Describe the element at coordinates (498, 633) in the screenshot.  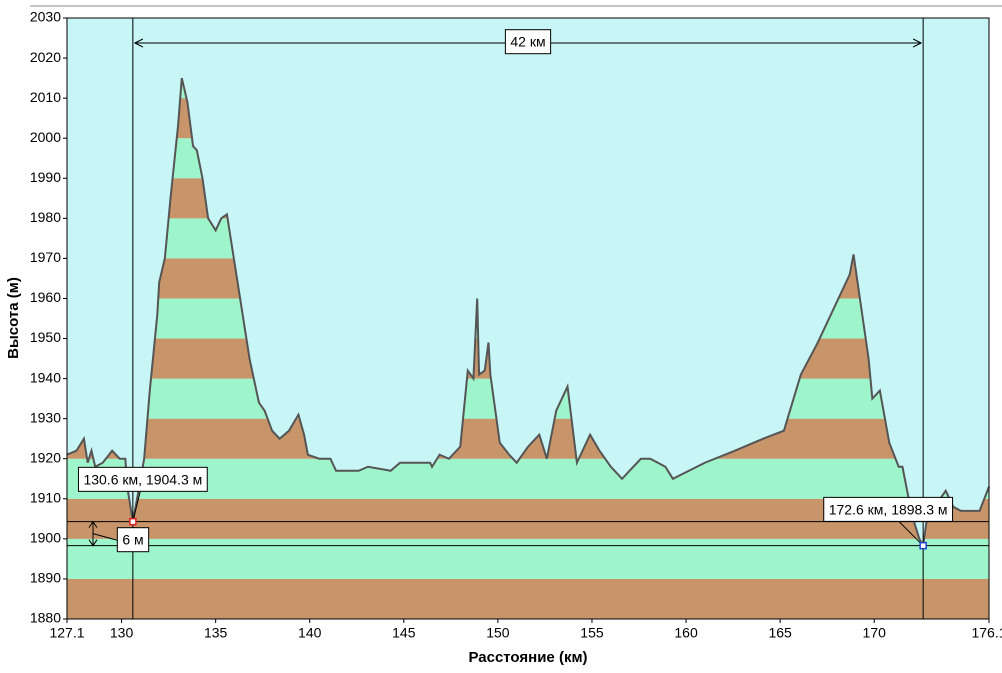
I see `x-tick-label: 150` at that location.